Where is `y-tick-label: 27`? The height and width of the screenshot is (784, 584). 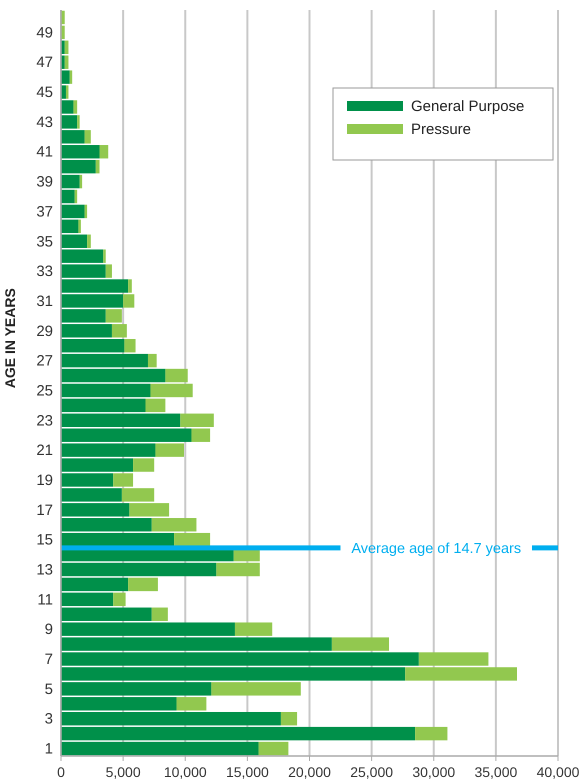 y-tick-label: 27 is located at coordinates (44, 361).